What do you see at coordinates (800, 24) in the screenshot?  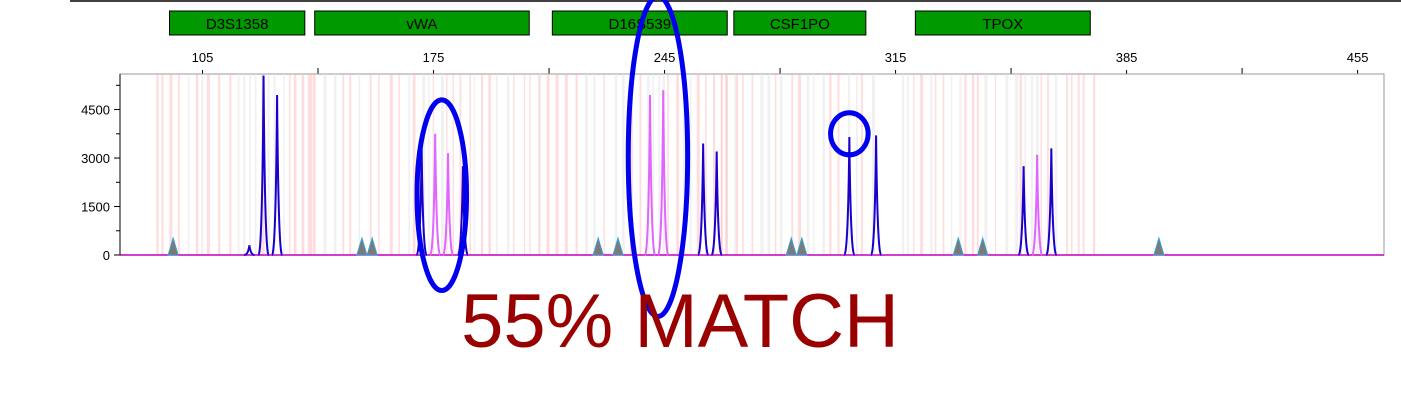 I see `marker-label: CSF1PO` at bounding box center [800, 24].